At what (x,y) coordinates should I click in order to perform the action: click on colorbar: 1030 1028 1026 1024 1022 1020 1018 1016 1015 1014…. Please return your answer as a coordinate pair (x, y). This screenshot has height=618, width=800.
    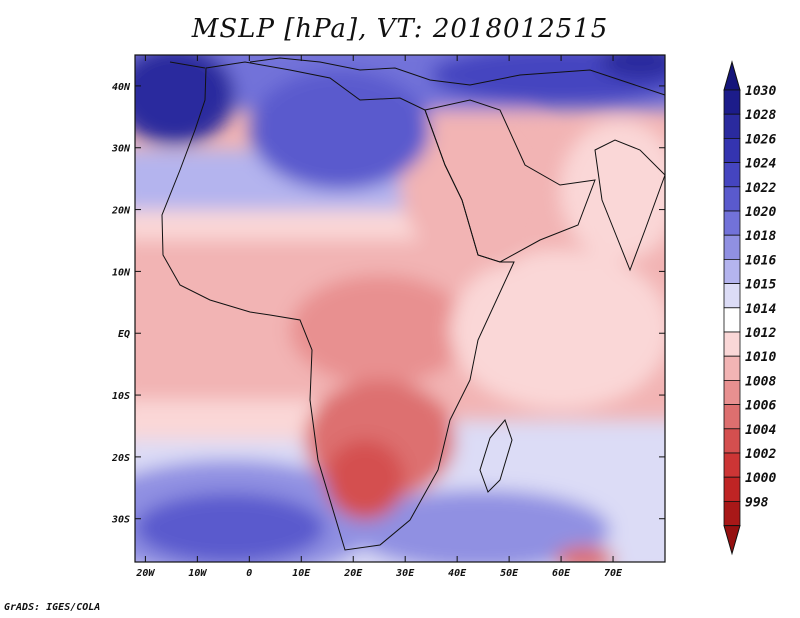
    Looking at the image, I should click on (749, 308).